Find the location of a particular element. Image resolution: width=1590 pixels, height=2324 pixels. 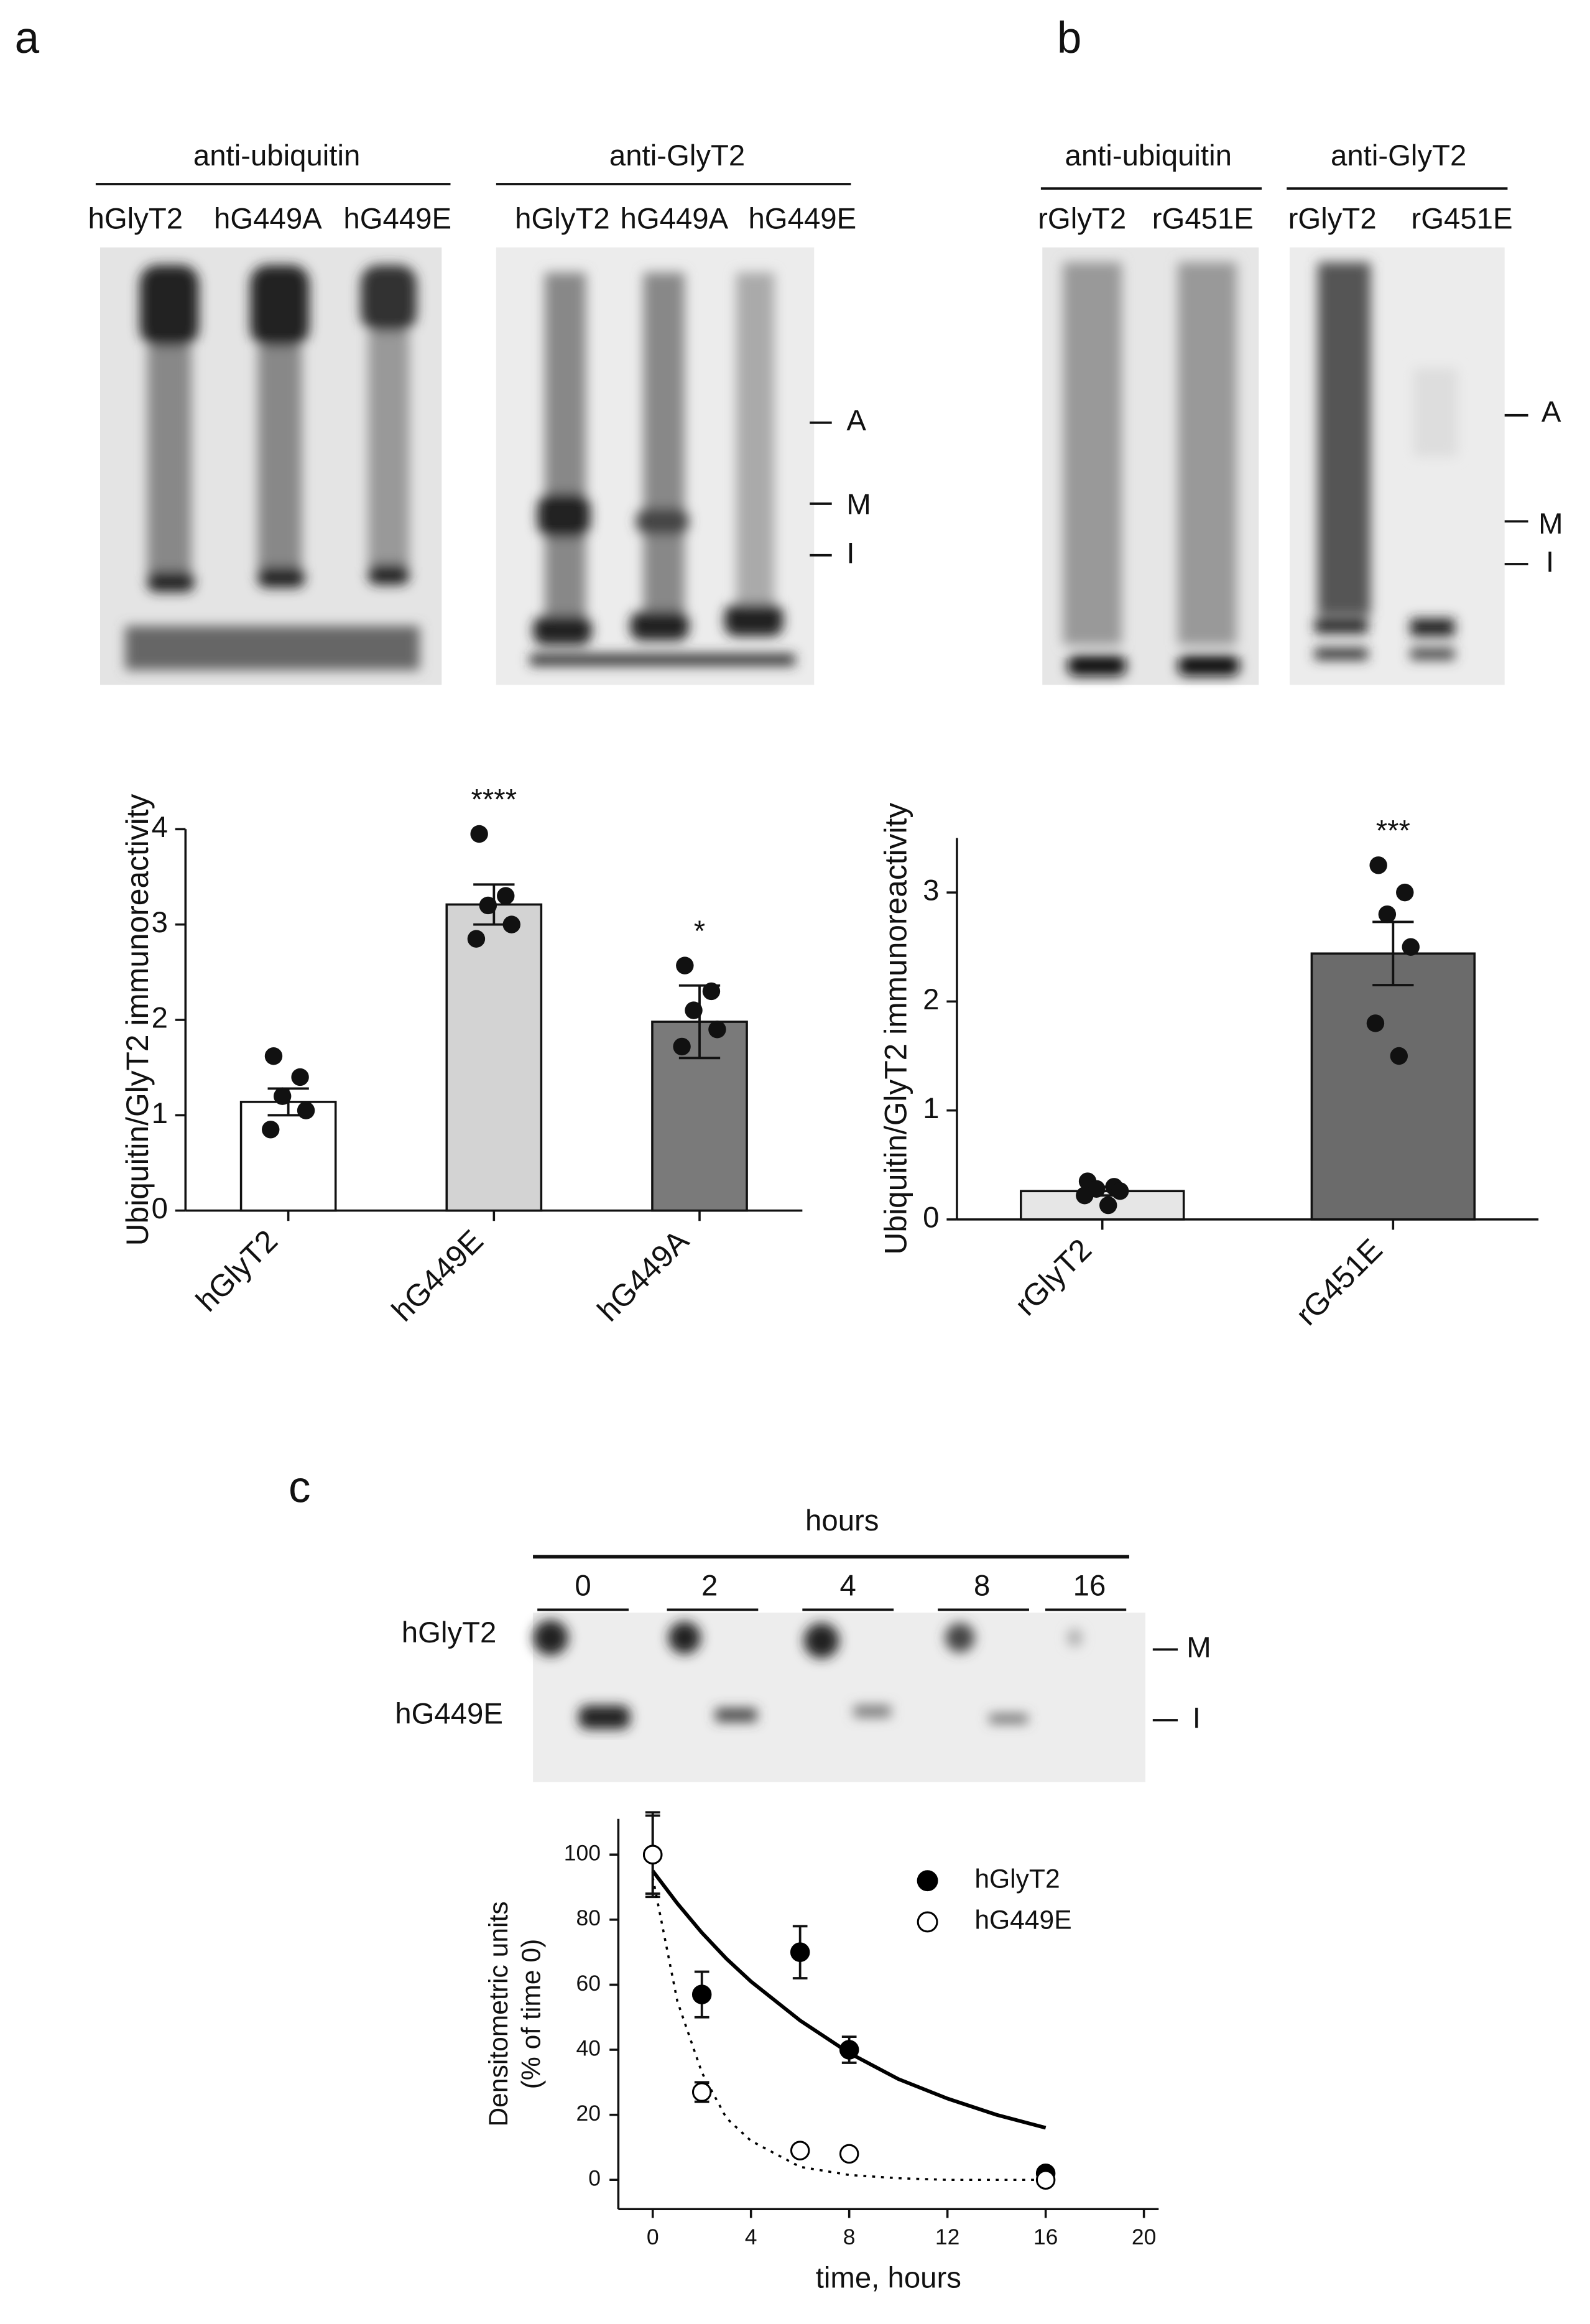

time: 8 is located at coordinates (982, 1586).